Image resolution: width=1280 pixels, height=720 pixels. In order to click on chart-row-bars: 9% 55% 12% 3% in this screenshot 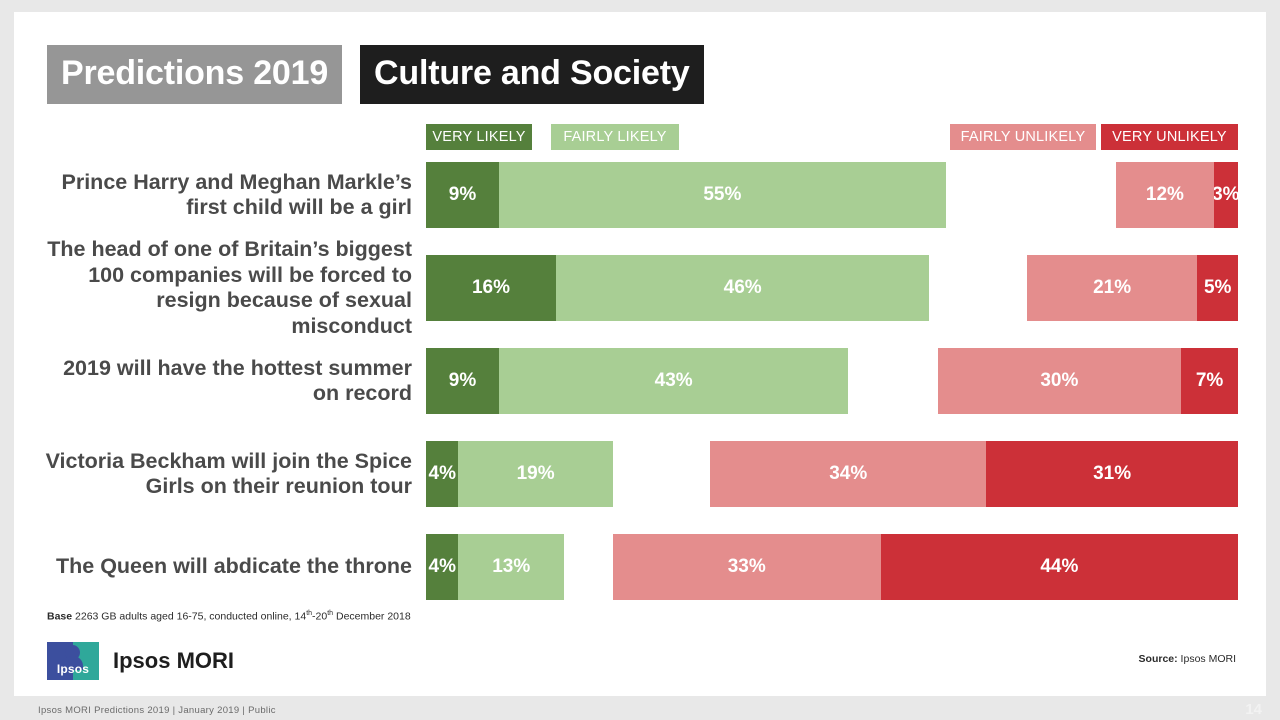, I will do `click(832, 195)`.